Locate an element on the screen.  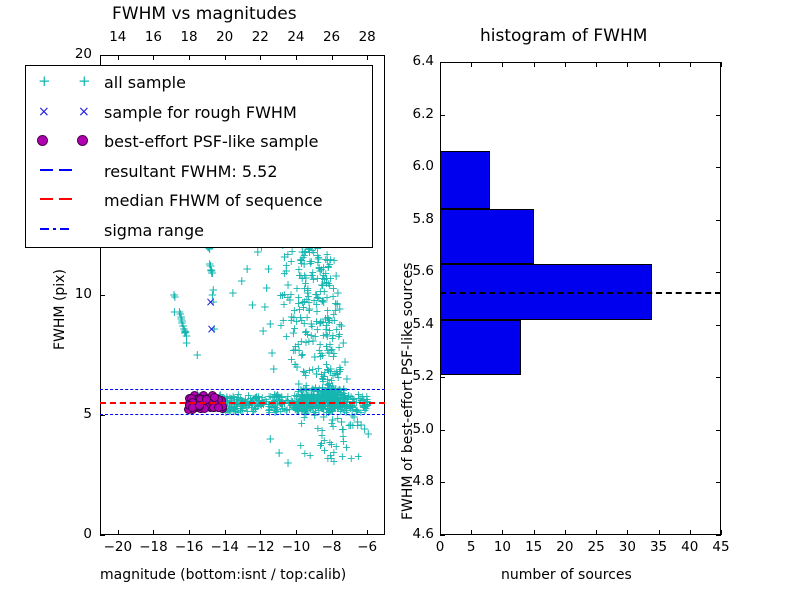
y-tick-label: 10 is located at coordinates (83, 294).